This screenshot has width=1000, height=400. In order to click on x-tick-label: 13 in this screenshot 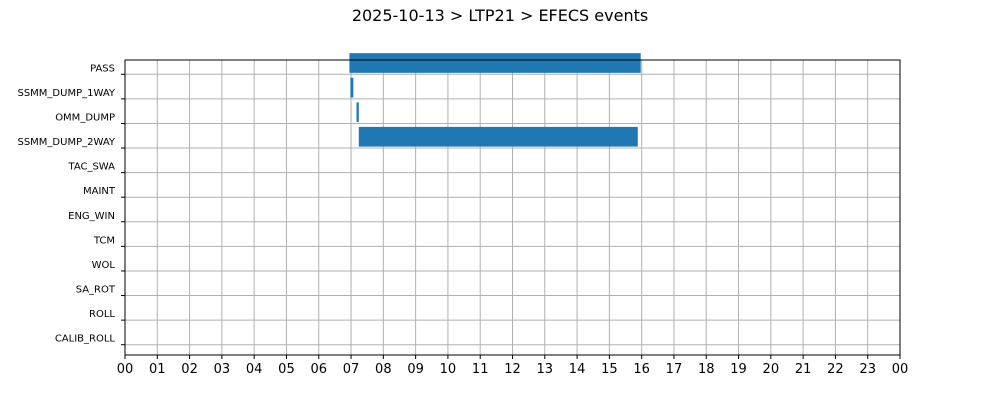, I will do `click(545, 369)`.